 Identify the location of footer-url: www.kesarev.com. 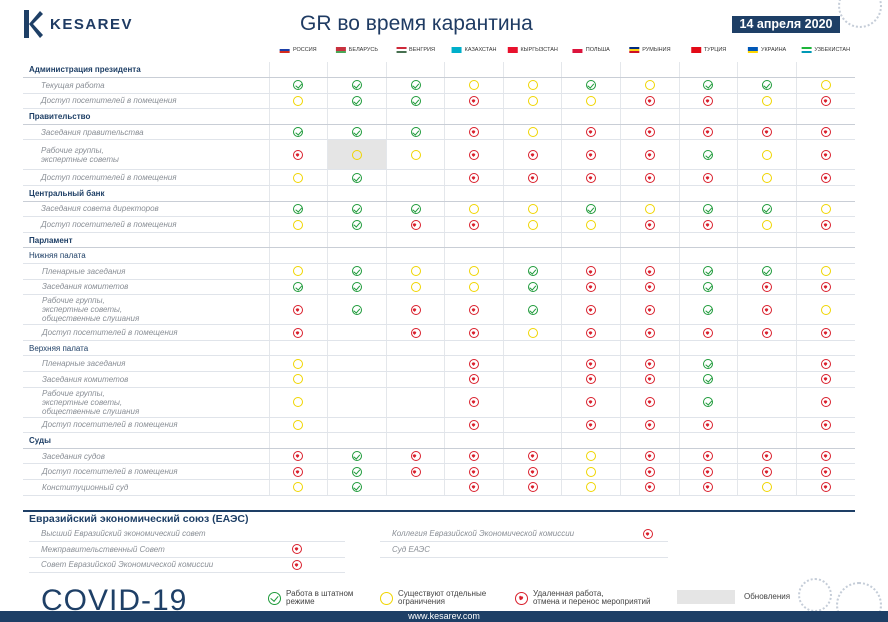
(444, 616).